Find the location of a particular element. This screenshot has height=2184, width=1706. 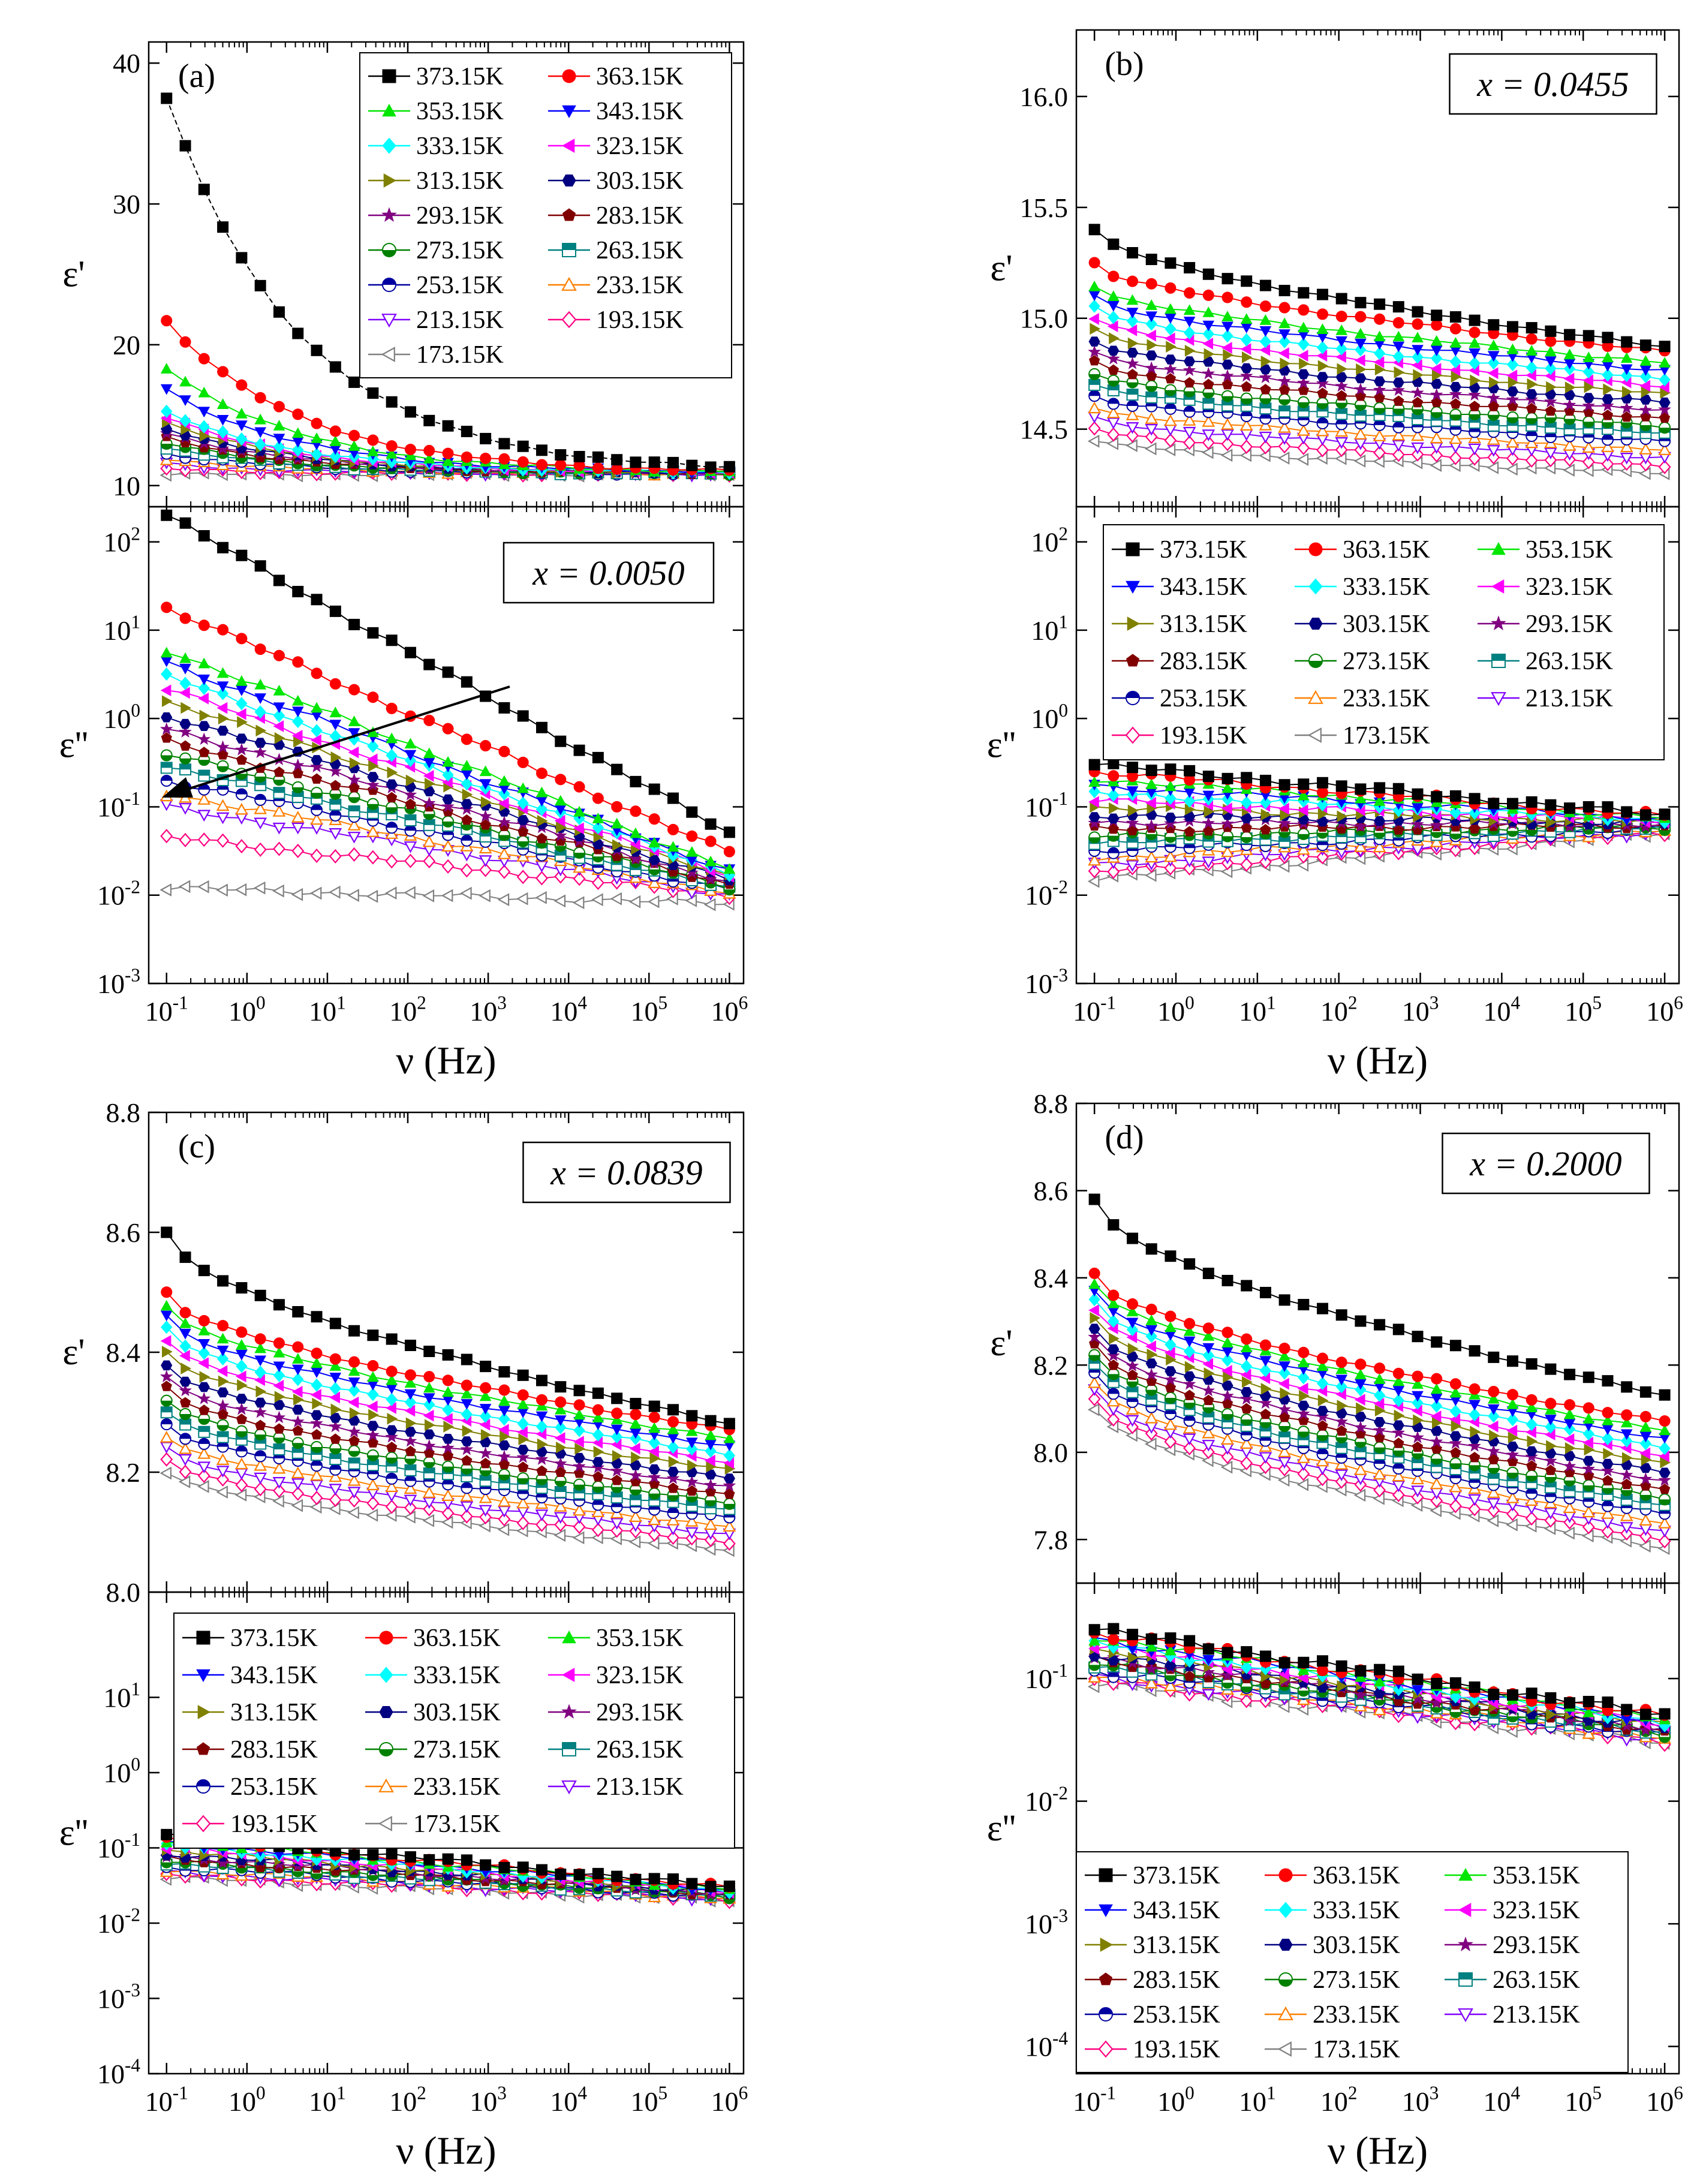

series-343.15K-point is located at coordinates (1151, 1330).